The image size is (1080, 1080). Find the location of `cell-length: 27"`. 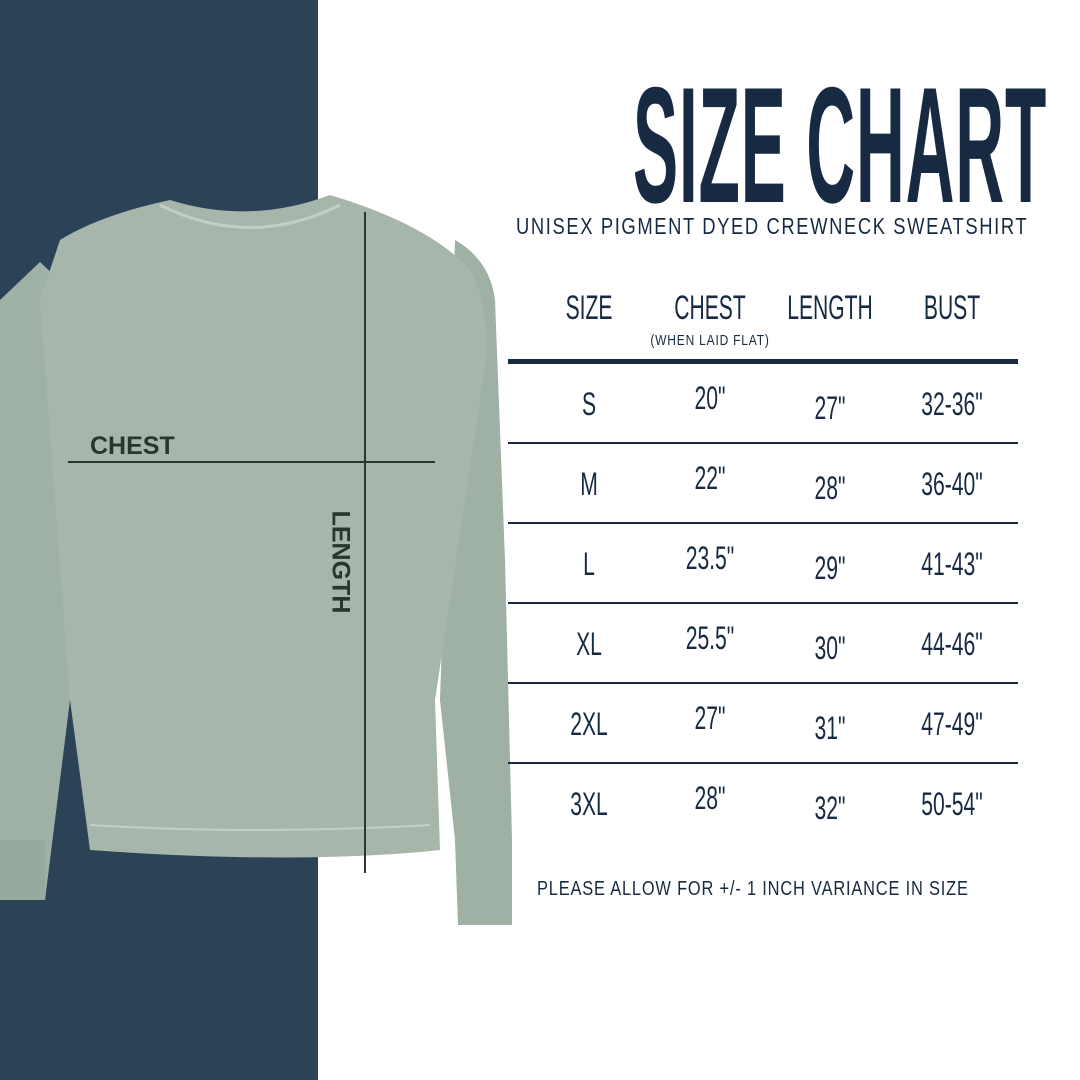

cell-length: 27" is located at coordinates (830, 408).